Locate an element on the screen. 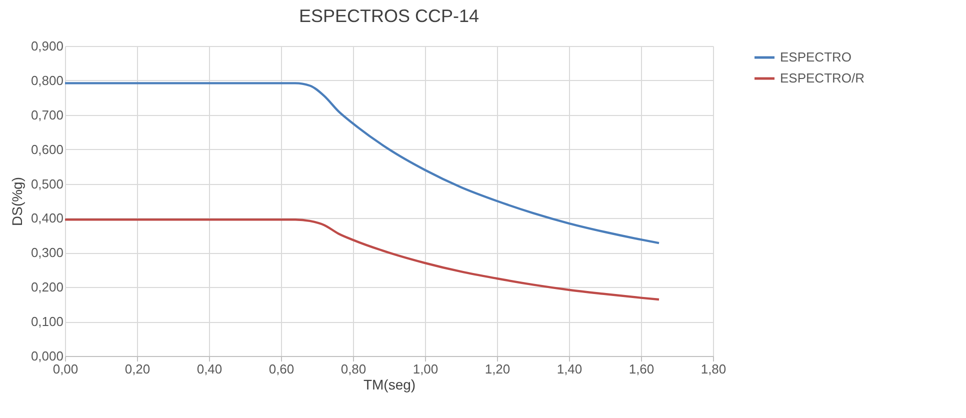 The width and height of the screenshot is (966, 418). y-tick-label: 0,100 is located at coordinates (47, 322).